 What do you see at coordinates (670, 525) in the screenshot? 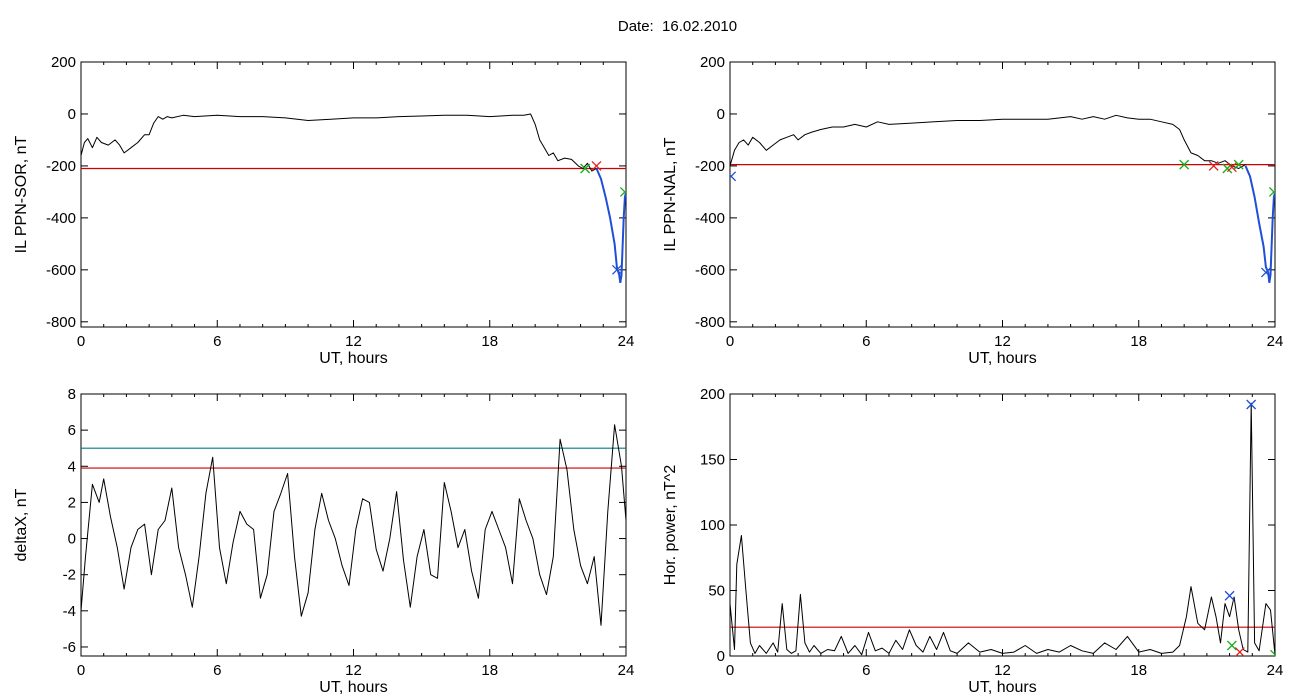
I see `y-axis-label: Hor. power, nT^2` at bounding box center [670, 525].